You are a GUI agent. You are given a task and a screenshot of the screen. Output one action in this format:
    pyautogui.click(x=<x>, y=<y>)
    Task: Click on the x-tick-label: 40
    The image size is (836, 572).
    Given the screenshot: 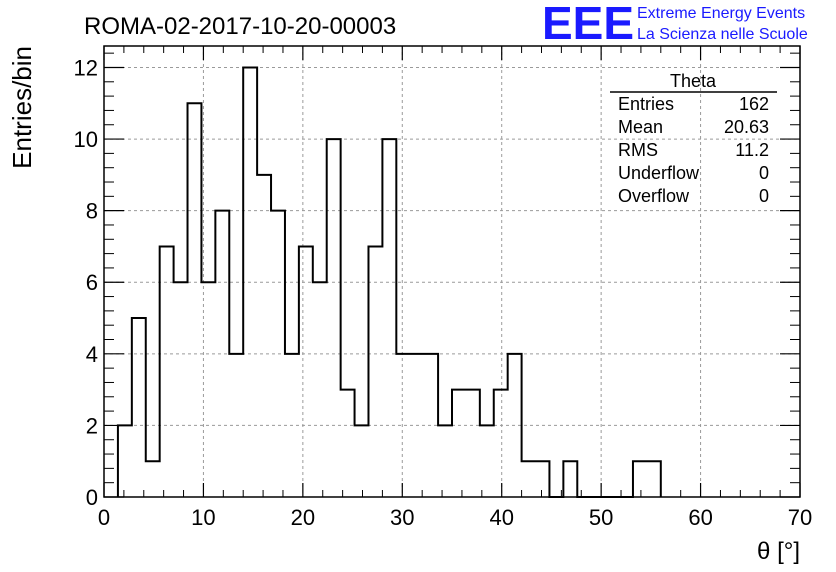 What is the action you would take?
    pyautogui.click(x=501, y=517)
    